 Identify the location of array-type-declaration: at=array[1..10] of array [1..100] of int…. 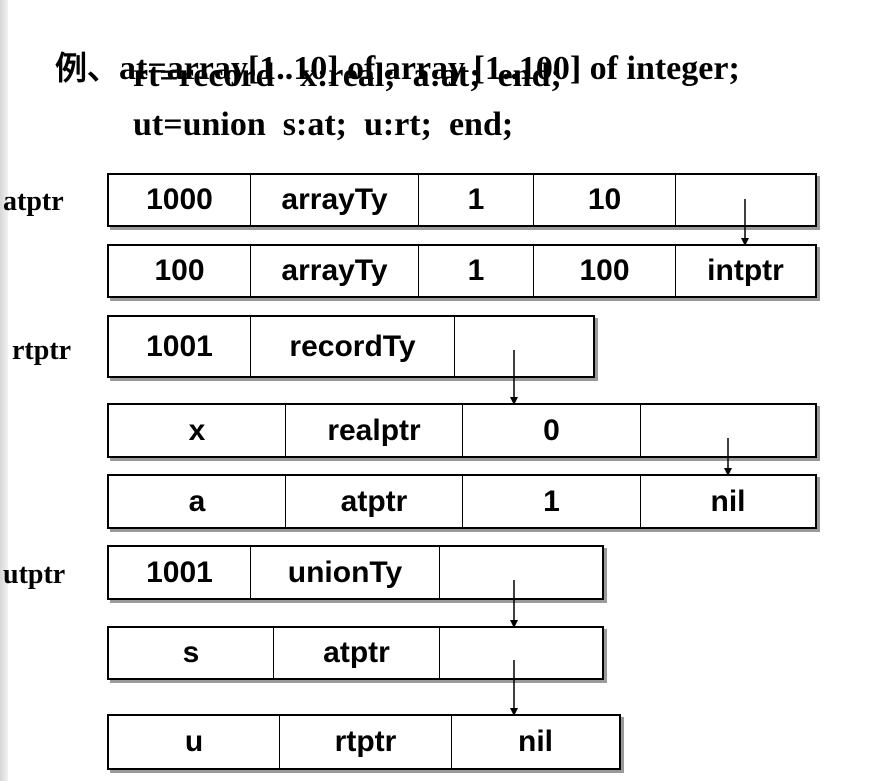
(429, 68).